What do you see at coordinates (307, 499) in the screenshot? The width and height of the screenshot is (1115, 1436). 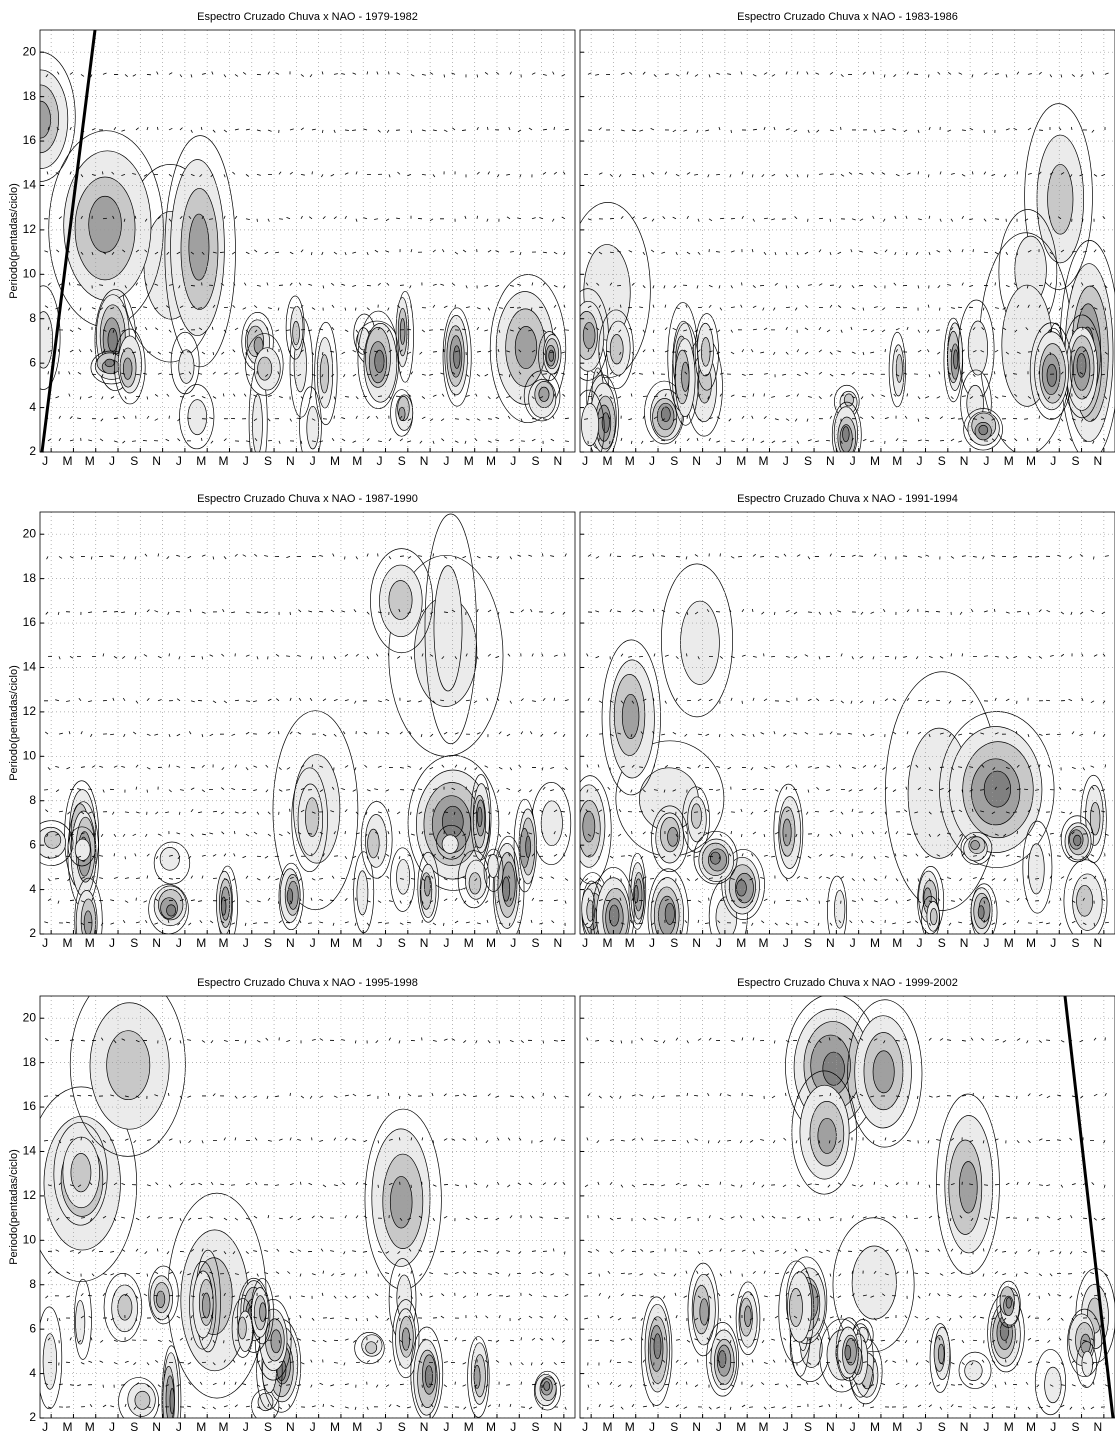 I see `chart-title: Espectro Cruzado Chuva x NAO - 1987-1990` at bounding box center [307, 499].